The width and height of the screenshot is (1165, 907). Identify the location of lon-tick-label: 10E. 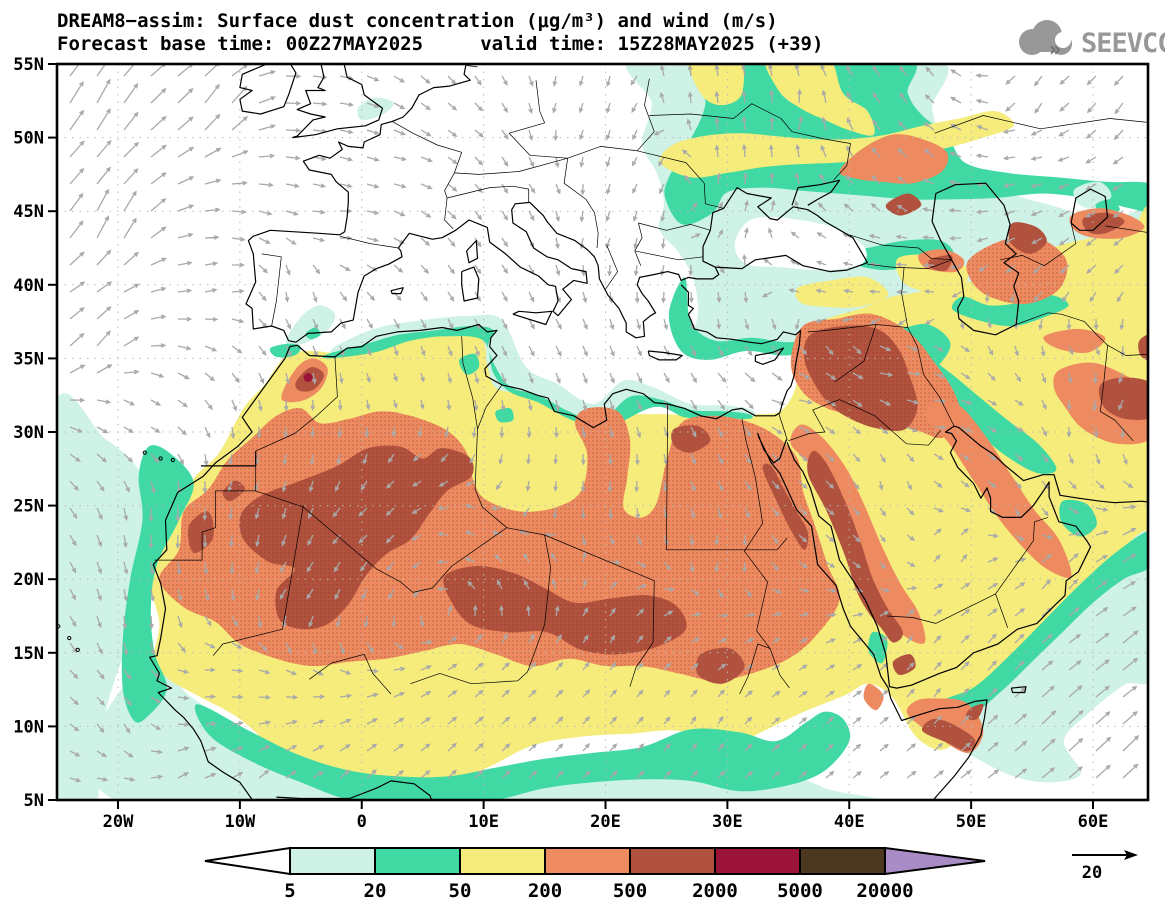
(483, 822).